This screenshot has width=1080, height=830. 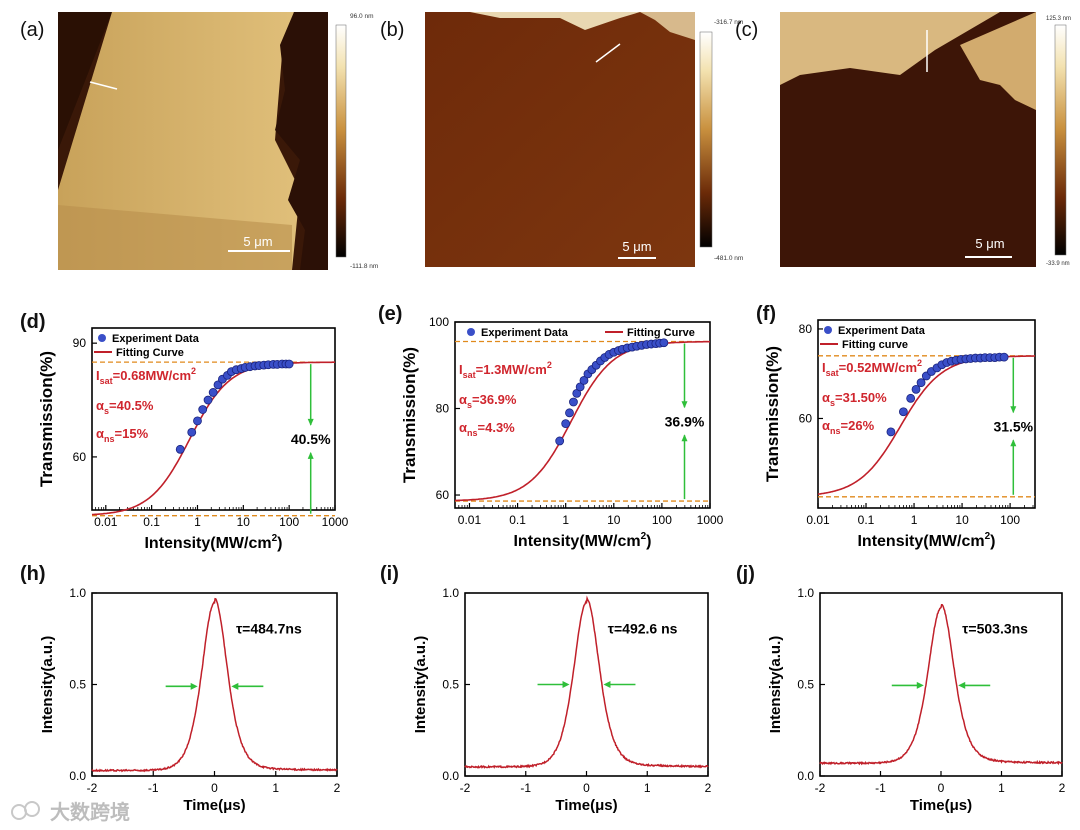 What do you see at coordinates (941, 805) in the screenshot?
I see `x-axis-label: Time(μs)` at bounding box center [941, 805].